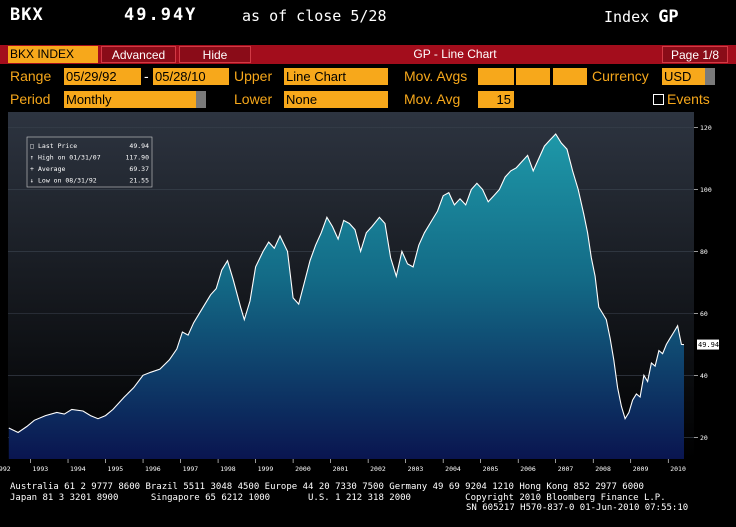  I want to click on advanced-button: Advanced, so click(138, 54).